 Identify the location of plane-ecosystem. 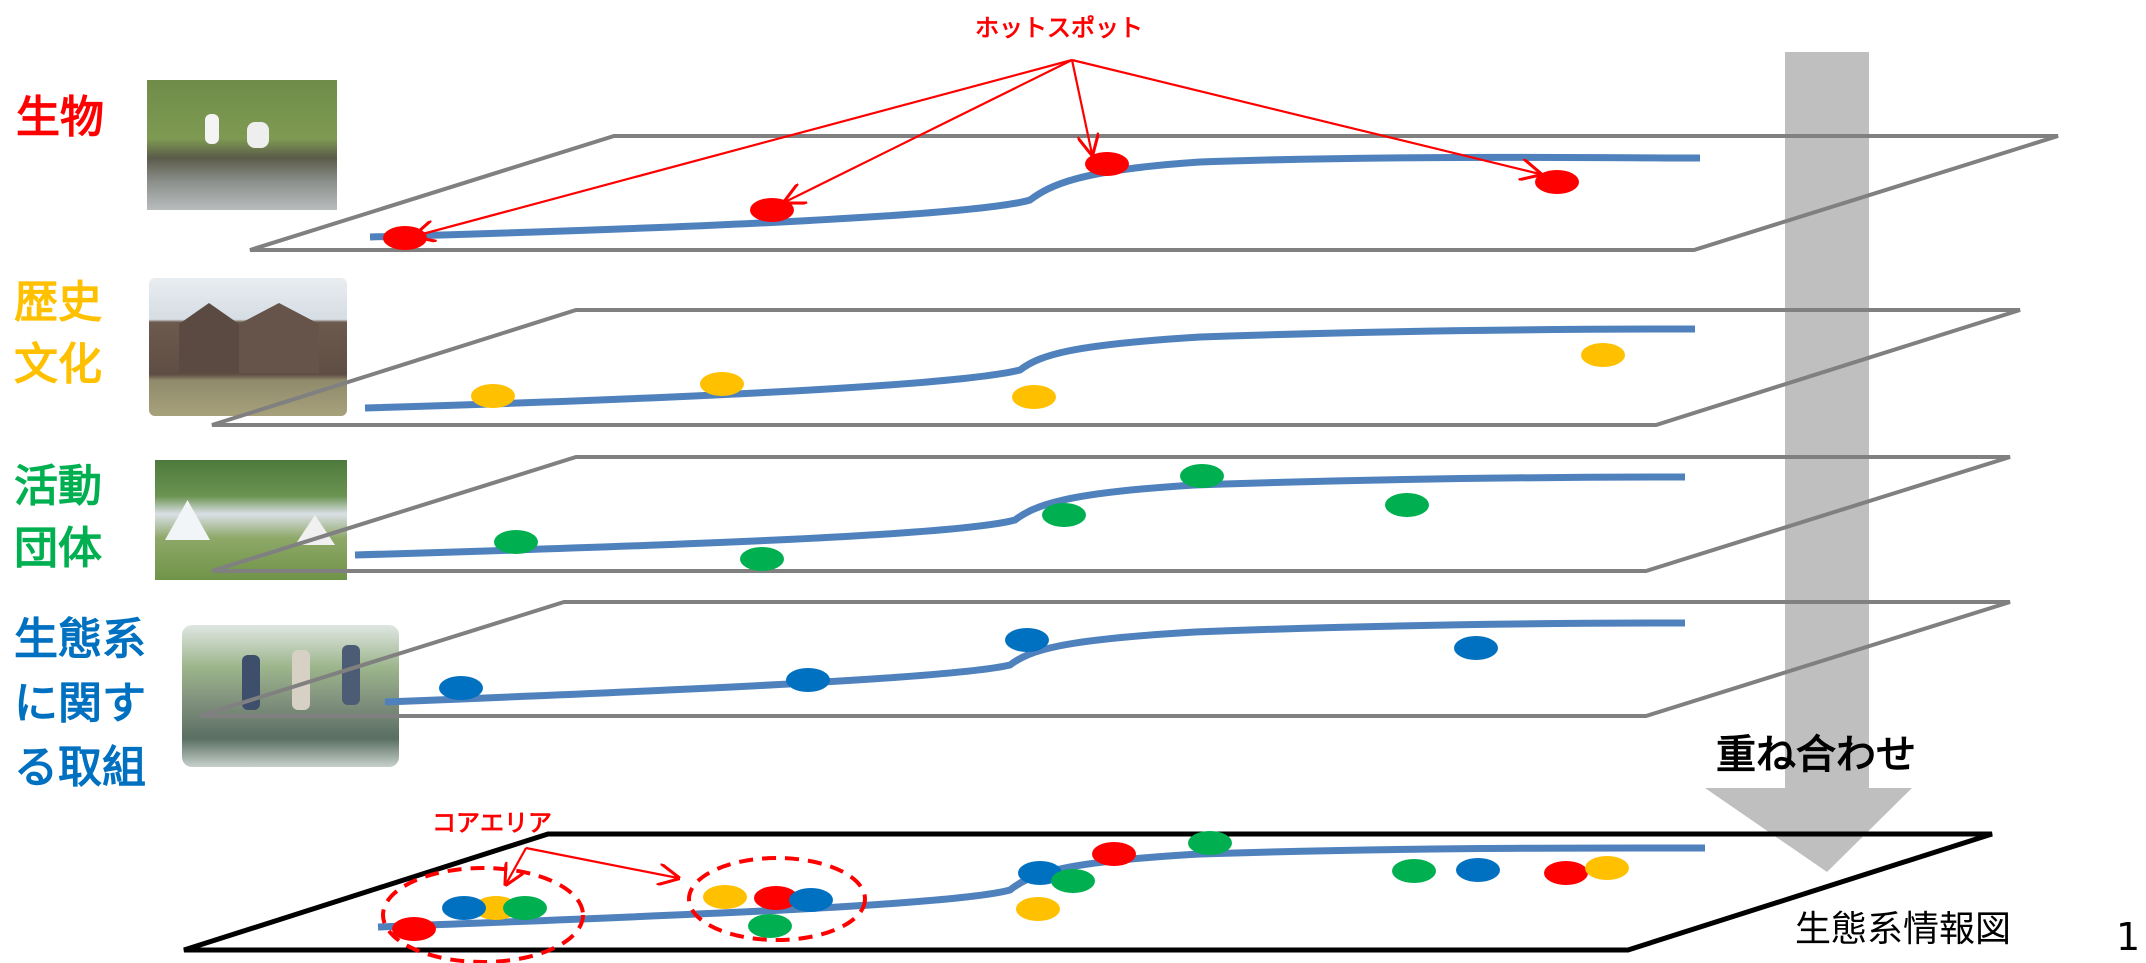
(1105, 659).